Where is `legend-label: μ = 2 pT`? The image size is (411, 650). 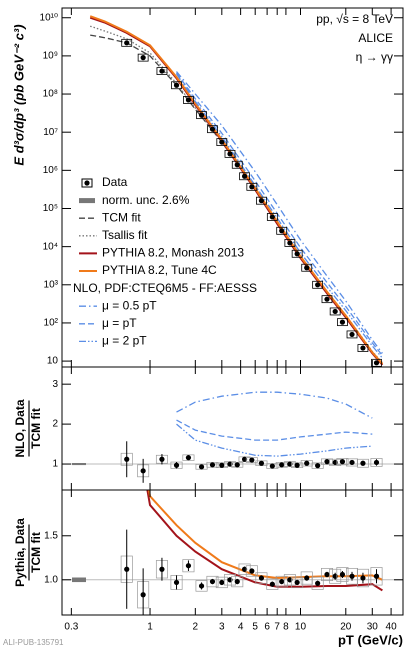 legend-label: μ = 2 pT is located at coordinates (124, 341).